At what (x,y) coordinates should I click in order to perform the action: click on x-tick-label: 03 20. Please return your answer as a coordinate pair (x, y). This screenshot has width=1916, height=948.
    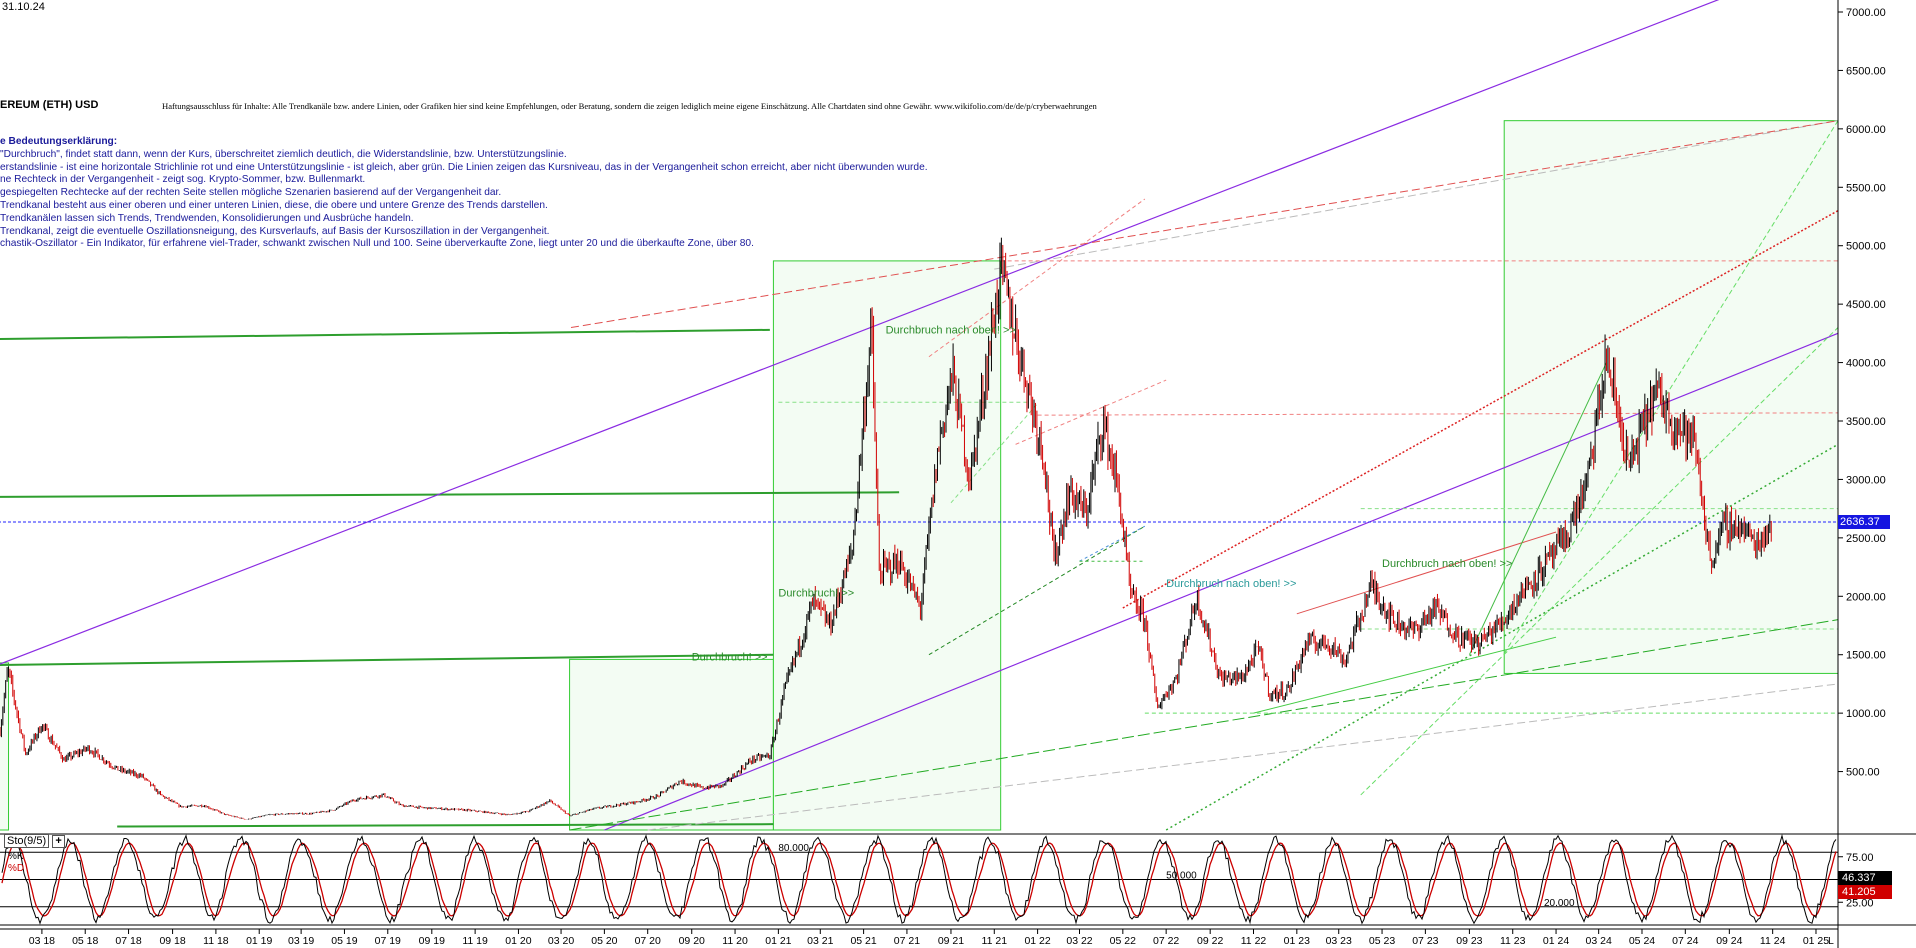
    Looking at the image, I should click on (561, 941).